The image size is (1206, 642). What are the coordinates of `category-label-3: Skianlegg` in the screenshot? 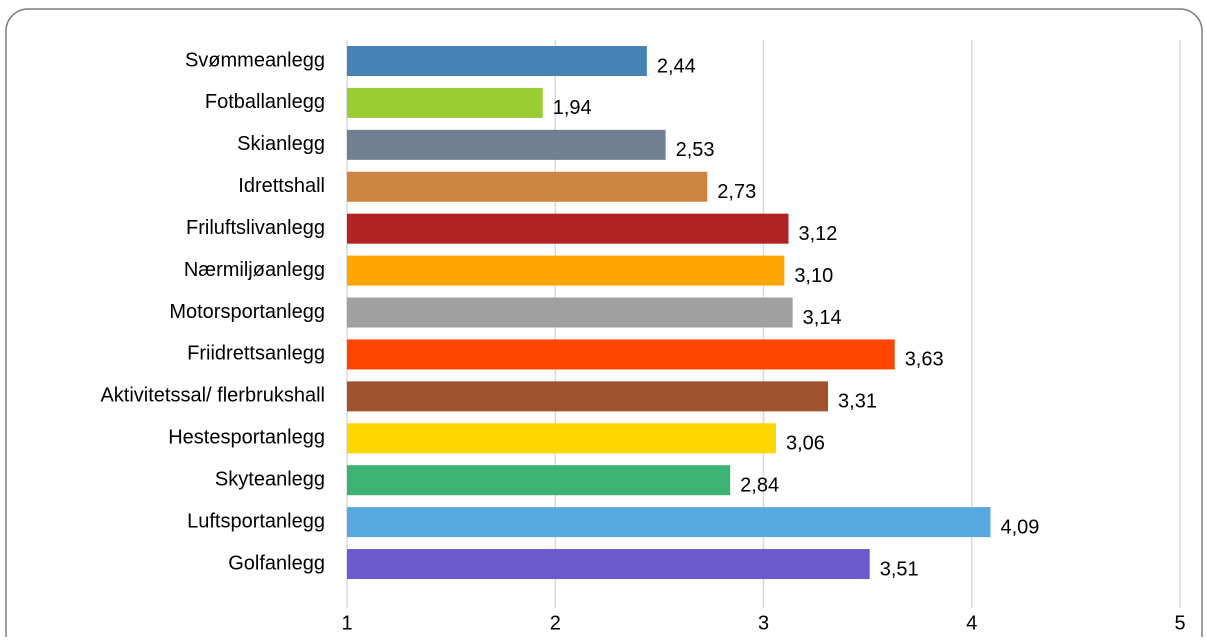 It's located at (281, 144).